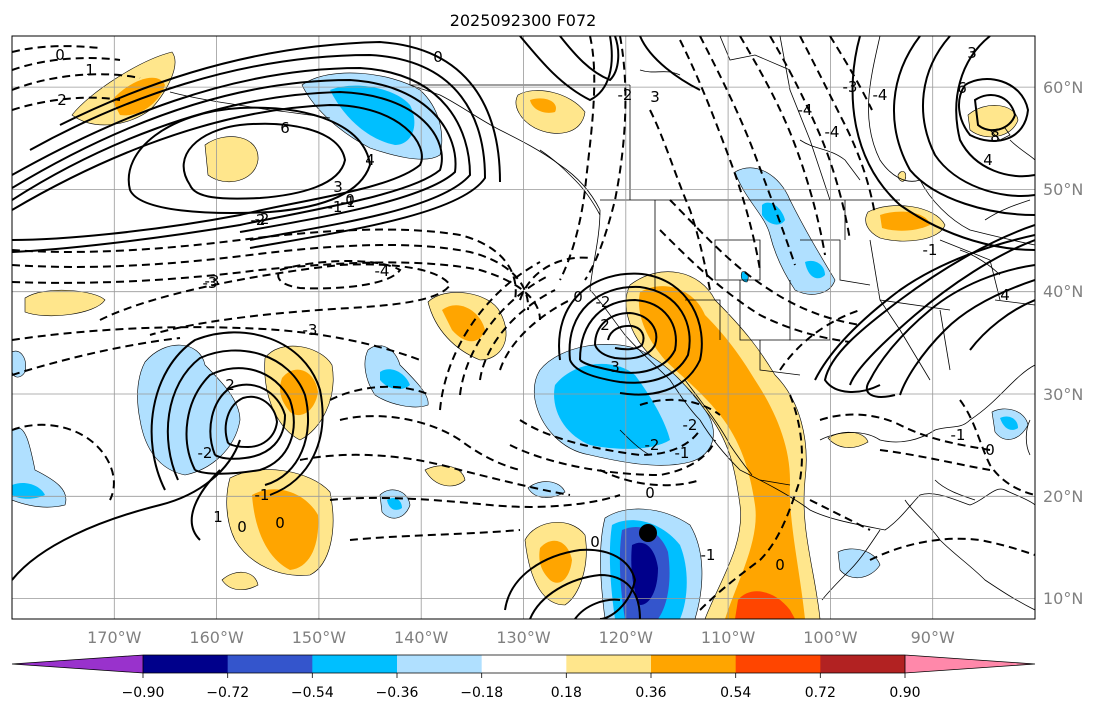  Describe the element at coordinates (1063, 343) in the screenshot. I see `latitude-axis: 60°N 50°N 40°N 30°N 20°N 10°N` at that location.